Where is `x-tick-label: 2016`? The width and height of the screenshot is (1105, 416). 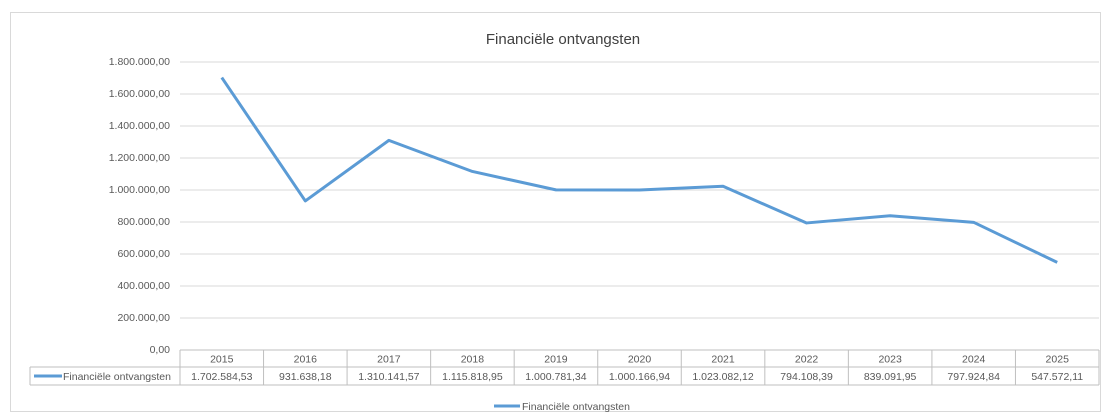 x-tick-label: 2016 is located at coordinates (306, 359).